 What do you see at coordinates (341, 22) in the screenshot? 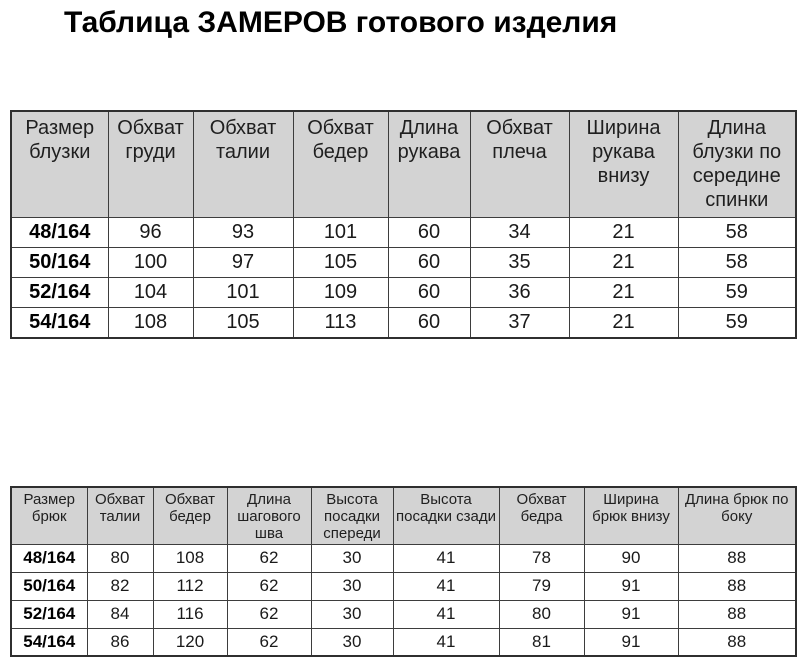
I see `page-title: Таблица ЗАМЕРОВ готового изделия` at bounding box center [341, 22].